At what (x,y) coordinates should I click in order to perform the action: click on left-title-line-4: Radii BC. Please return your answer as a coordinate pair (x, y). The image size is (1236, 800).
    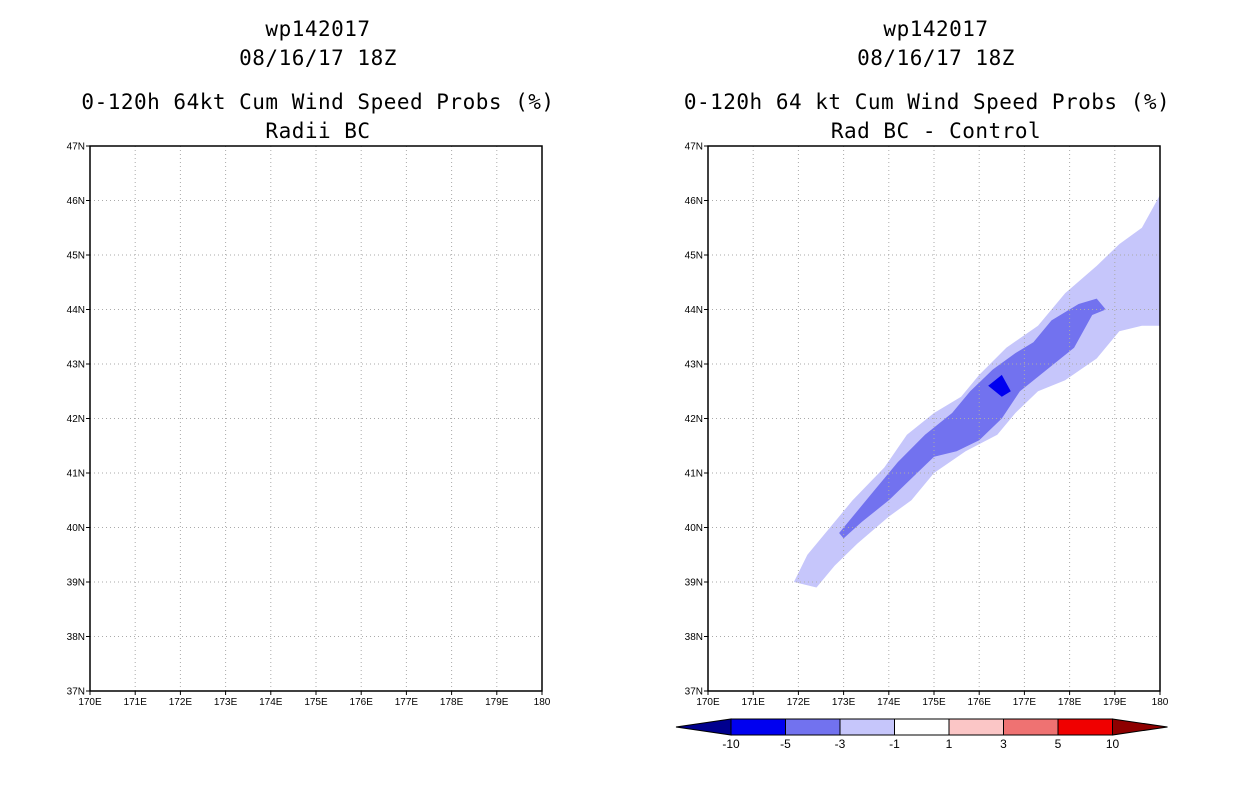
    Looking at the image, I should click on (318, 131).